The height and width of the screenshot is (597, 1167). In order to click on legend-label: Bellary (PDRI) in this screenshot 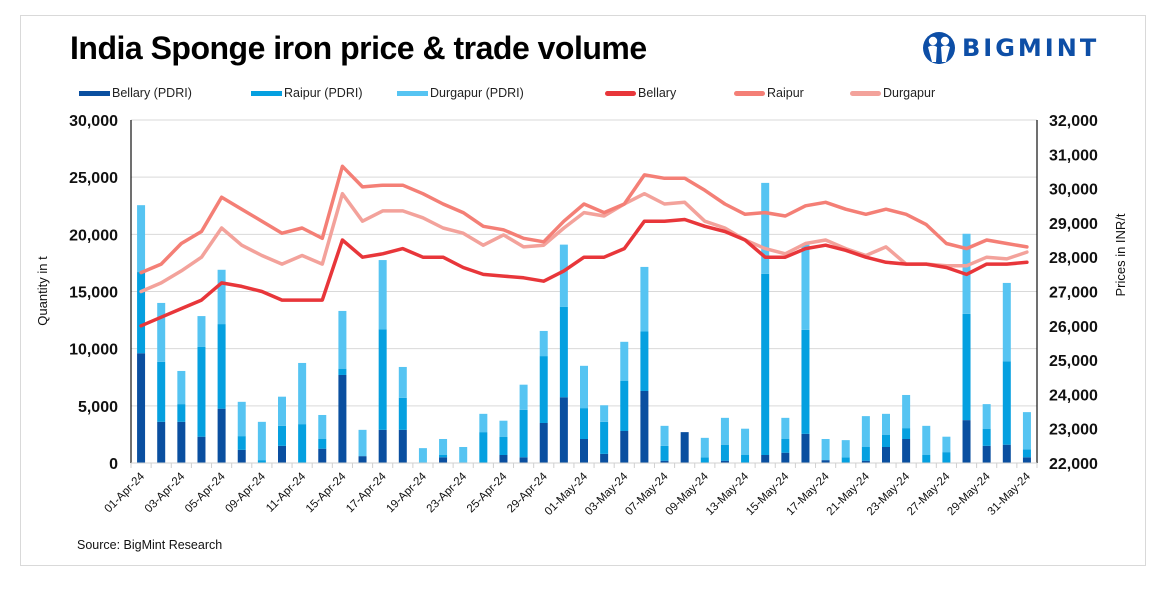, I will do `click(152, 93)`.